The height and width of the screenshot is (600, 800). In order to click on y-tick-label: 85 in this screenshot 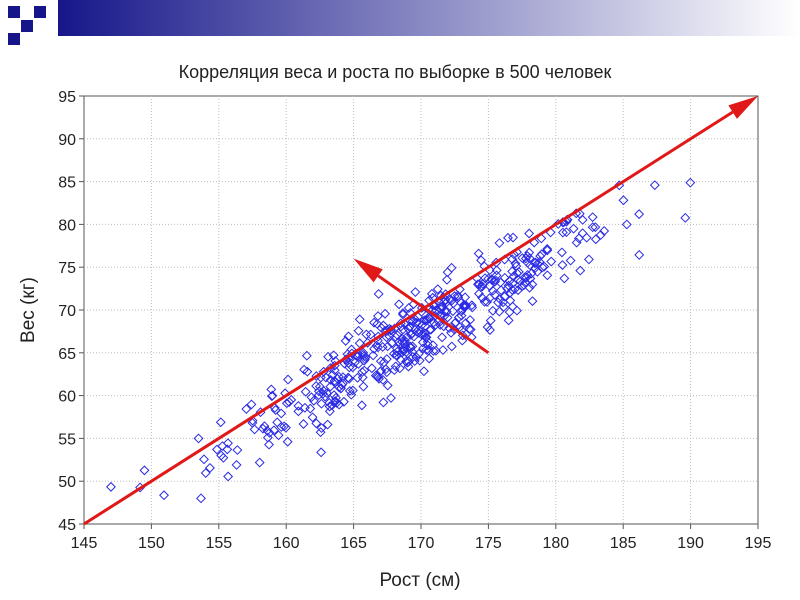, I will do `click(67, 183)`.